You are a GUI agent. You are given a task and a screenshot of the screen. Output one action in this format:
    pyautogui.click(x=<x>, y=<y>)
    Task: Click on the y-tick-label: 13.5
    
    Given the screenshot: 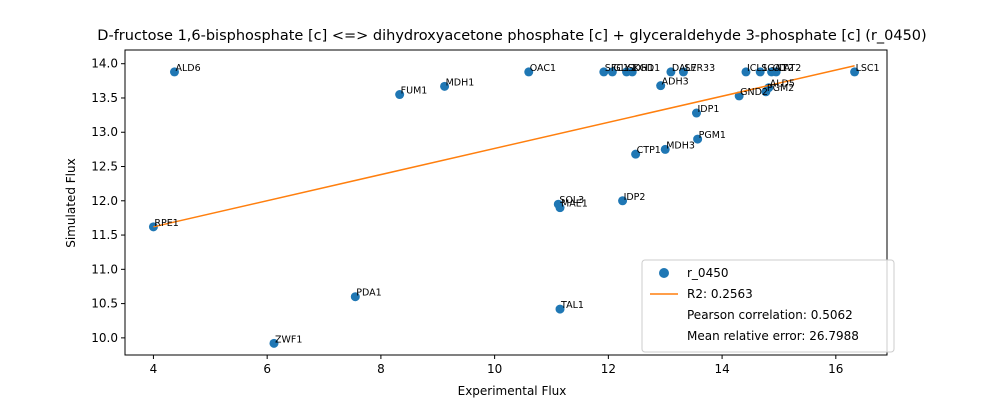 What is the action you would take?
    pyautogui.click(x=104, y=98)
    